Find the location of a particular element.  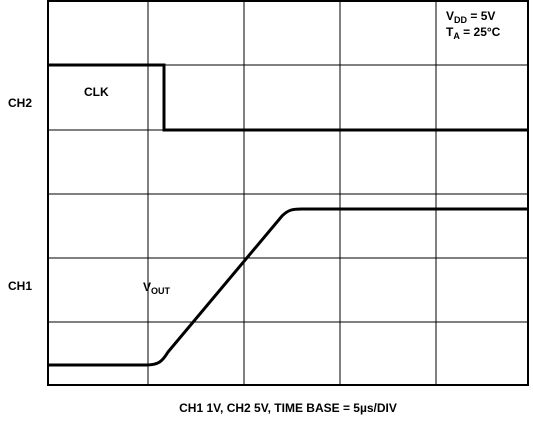

condition: TA = 25°C is located at coordinates (473, 33).